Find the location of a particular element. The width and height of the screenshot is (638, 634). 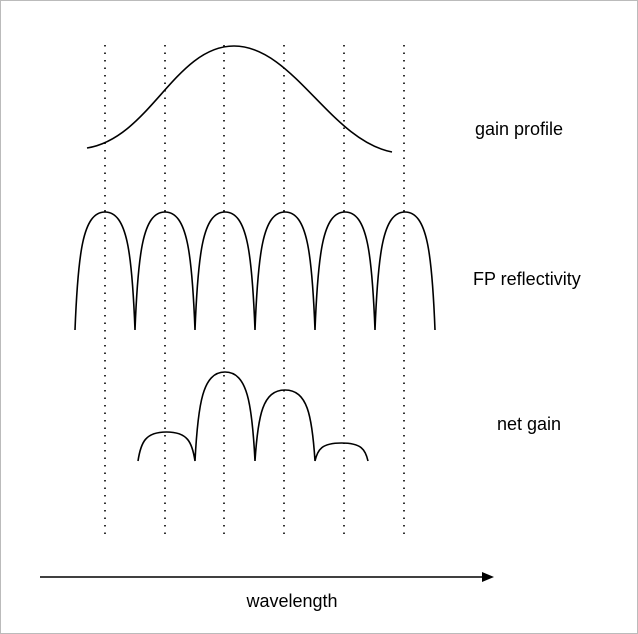

fp-reflectivity-curve is located at coordinates (255, 271).